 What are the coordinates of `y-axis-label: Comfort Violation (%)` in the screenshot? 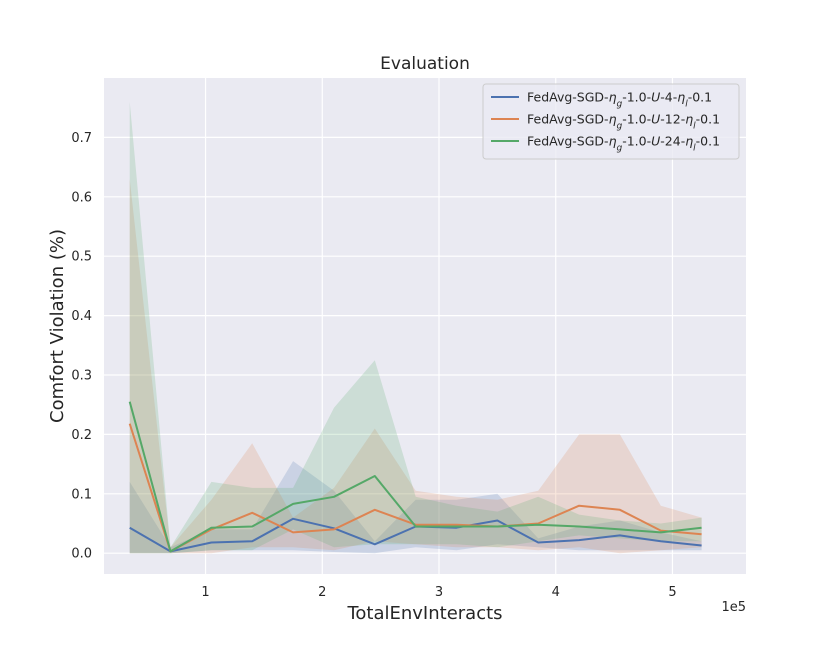 It's located at (57, 326).